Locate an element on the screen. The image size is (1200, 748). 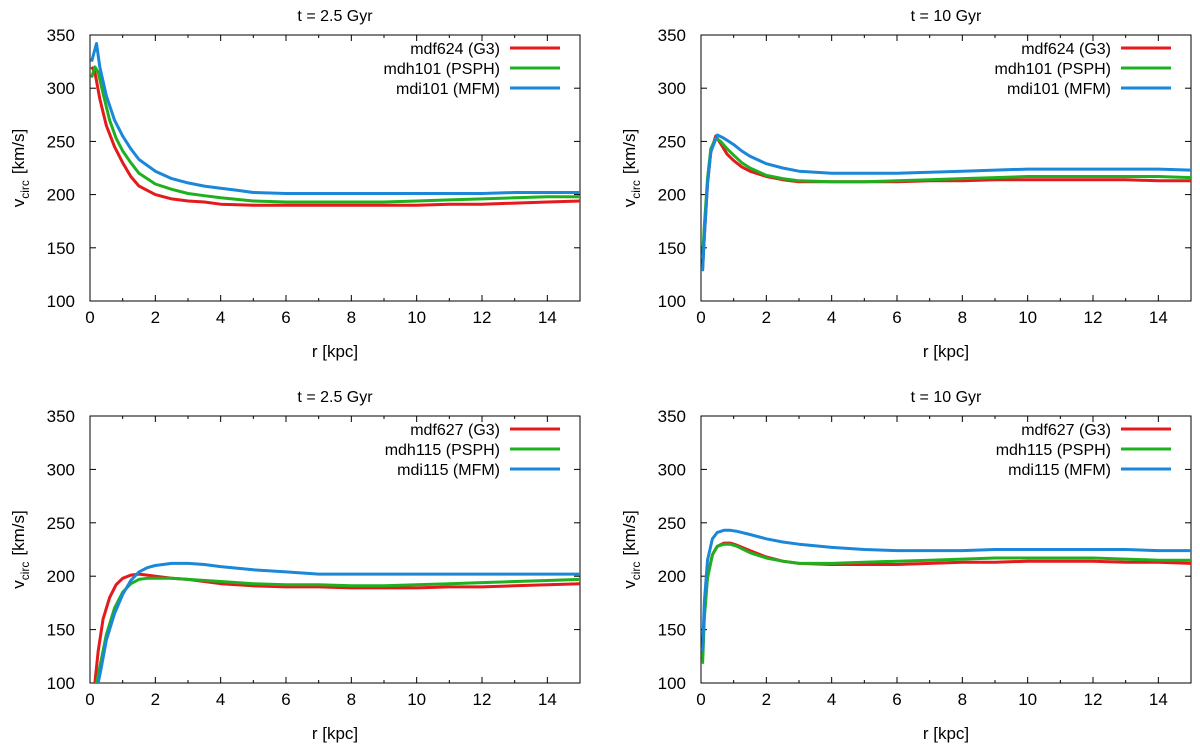
legend-label: mdi115 (MFM) is located at coordinates (1059, 470).